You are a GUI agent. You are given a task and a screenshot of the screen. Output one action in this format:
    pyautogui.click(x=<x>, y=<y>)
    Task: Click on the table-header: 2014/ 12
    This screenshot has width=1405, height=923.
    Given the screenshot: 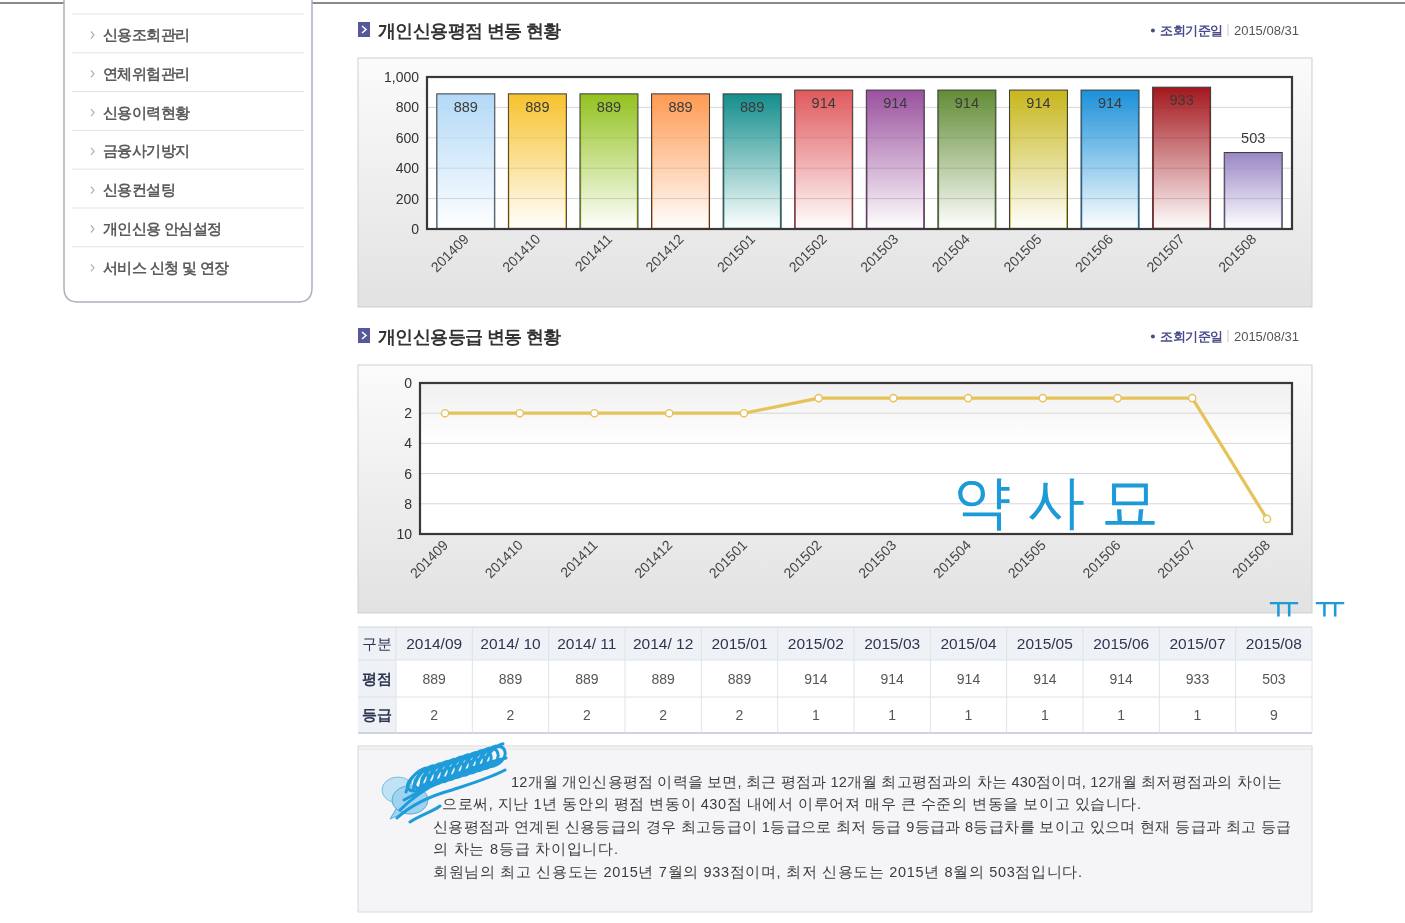 What is the action you would take?
    pyautogui.click(x=663, y=643)
    